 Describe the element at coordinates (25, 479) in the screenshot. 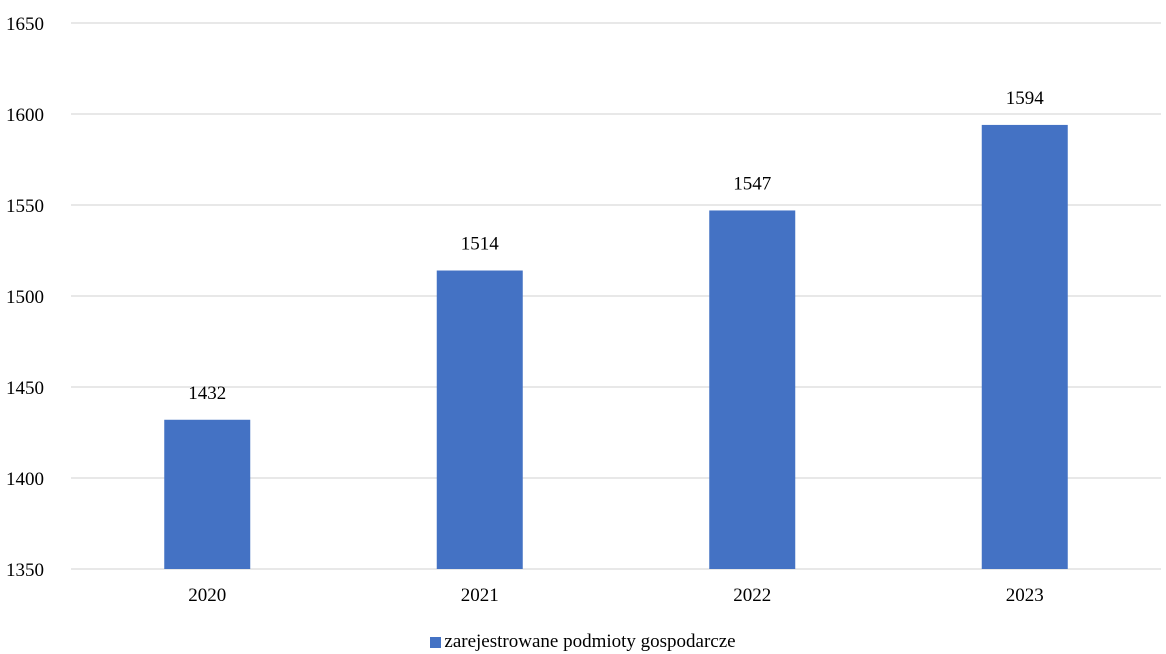

I see `y-tick-label: 1400` at that location.